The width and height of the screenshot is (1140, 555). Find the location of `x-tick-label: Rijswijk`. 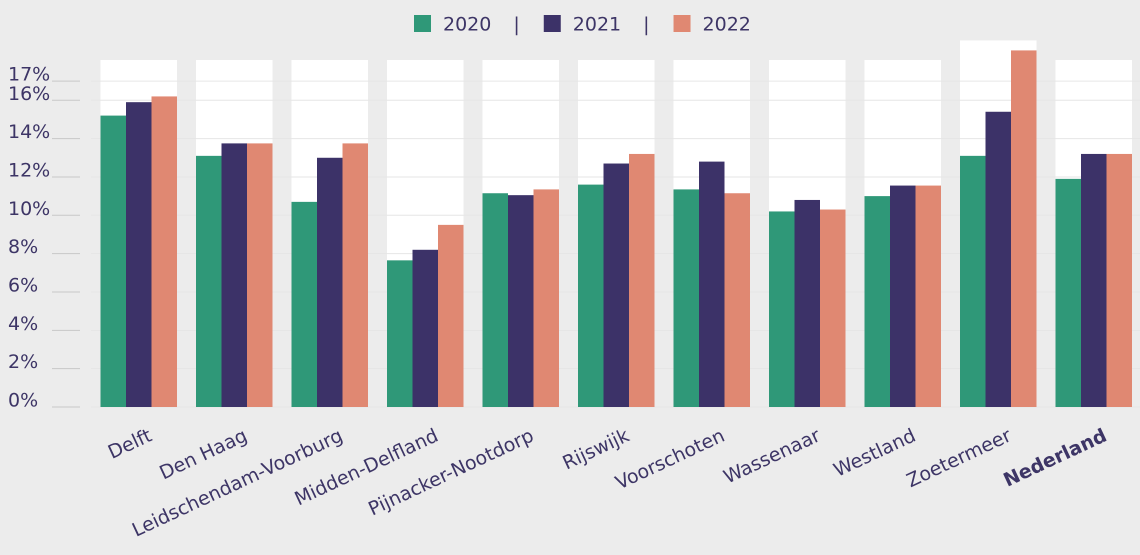

x-tick-label: Rijswijk is located at coordinates (595, 450).